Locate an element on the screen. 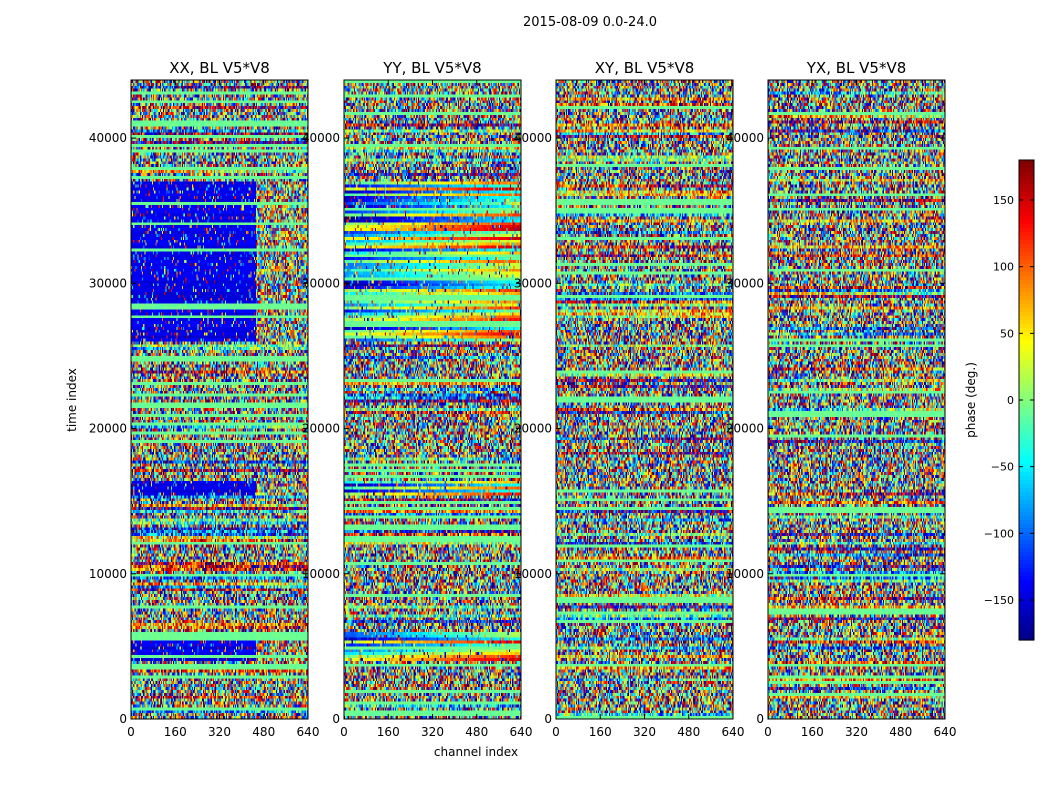  colorbar-tick-label: −50 is located at coordinates (1002, 467).